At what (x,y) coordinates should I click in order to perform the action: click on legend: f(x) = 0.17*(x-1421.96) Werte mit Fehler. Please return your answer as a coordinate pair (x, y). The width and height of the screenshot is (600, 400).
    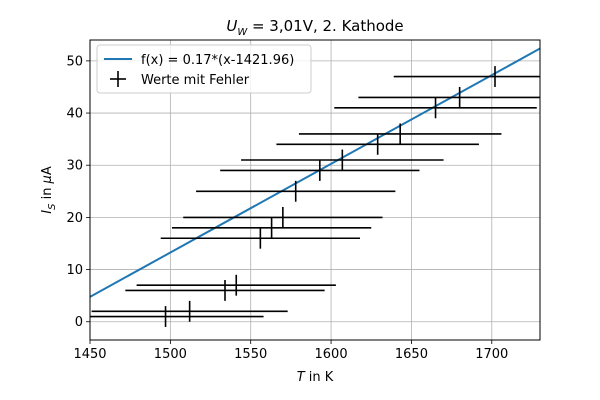
    Looking at the image, I should click on (204, 69).